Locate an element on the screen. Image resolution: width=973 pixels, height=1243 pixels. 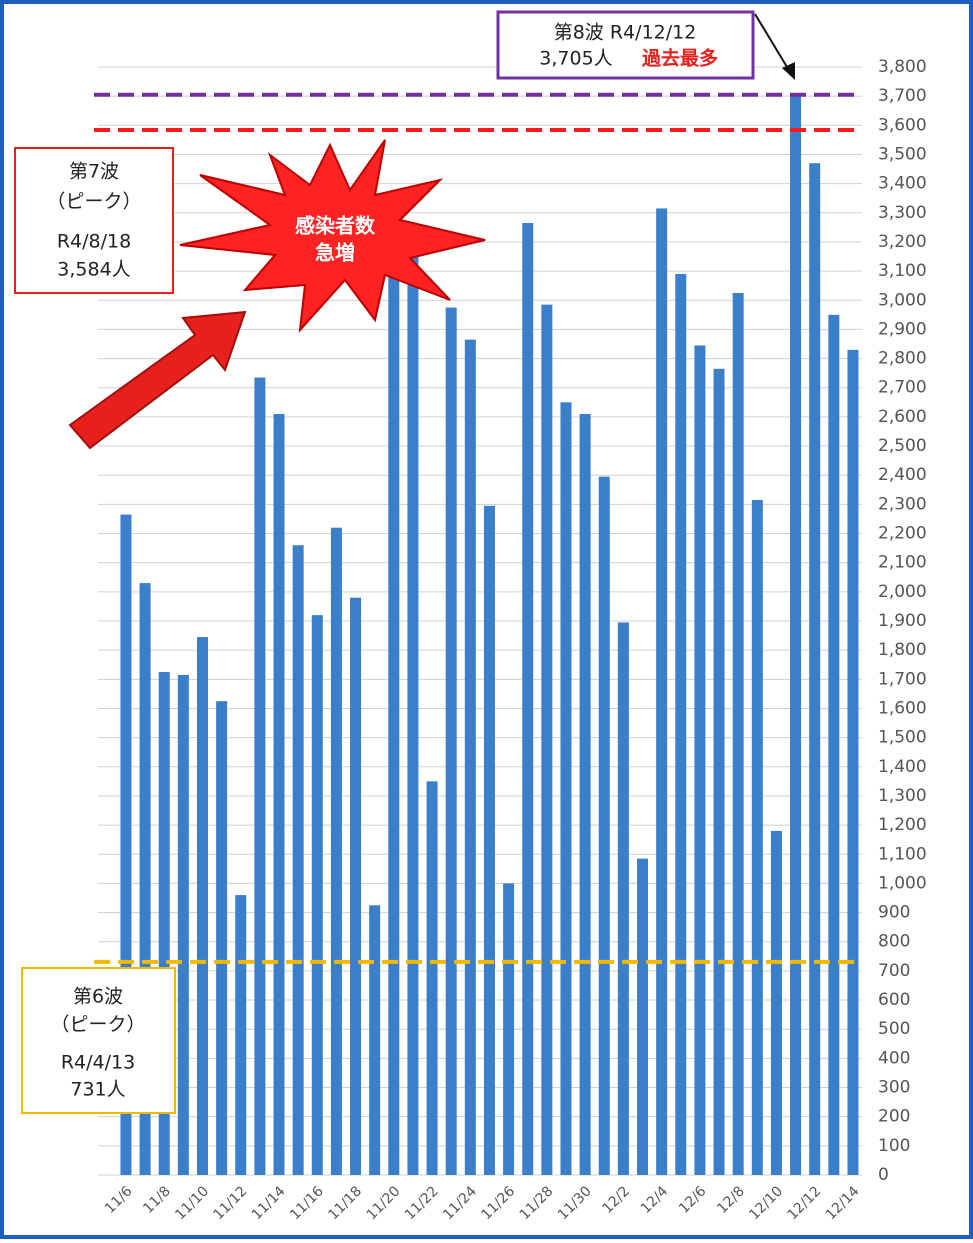
y-tick-label: 3,600 is located at coordinates (902, 125).